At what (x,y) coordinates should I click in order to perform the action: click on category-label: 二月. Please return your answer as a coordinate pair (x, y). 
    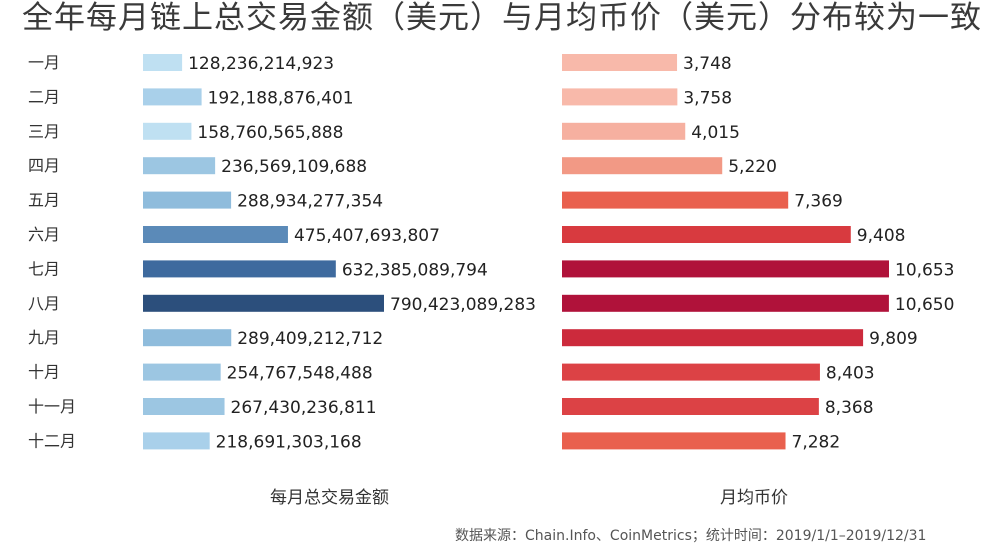
    Looking at the image, I should click on (44, 96).